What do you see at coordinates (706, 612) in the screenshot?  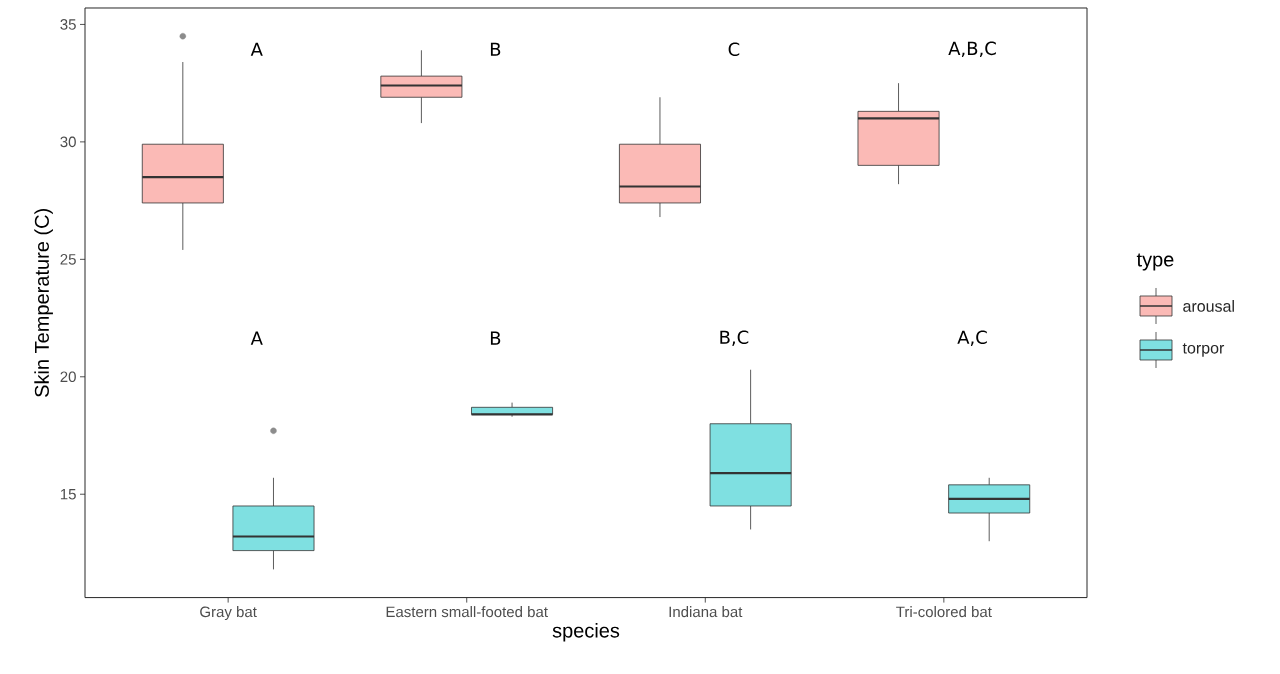 I see `x-tick-label: Indiana bat` at bounding box center [706, 612].